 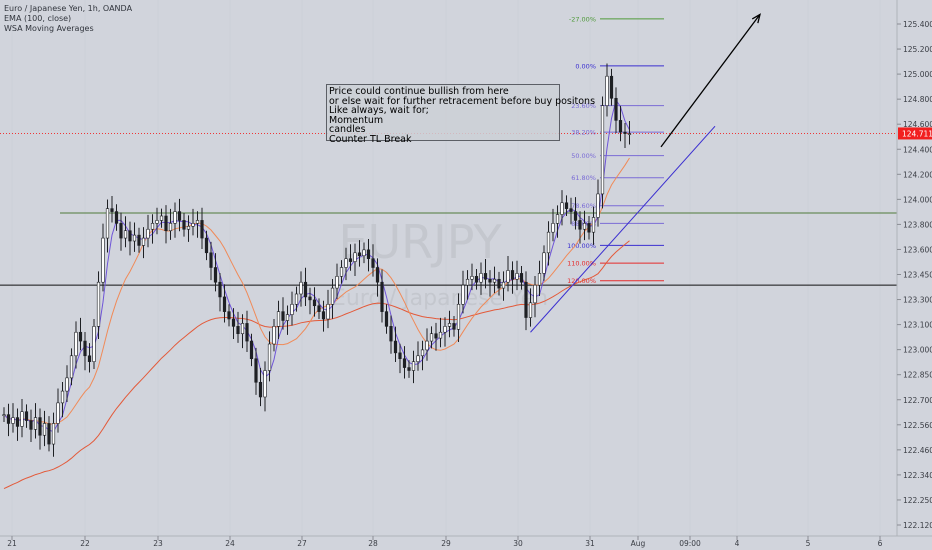 What do you see at coordinates (585, 66) in the screenshot?
I see `fib-level-label: 0.00%` at bounding box center [585, 66].